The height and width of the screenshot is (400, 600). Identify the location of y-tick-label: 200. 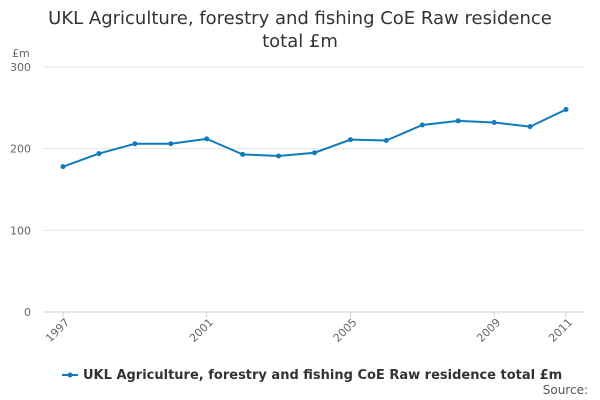
(20, 149).